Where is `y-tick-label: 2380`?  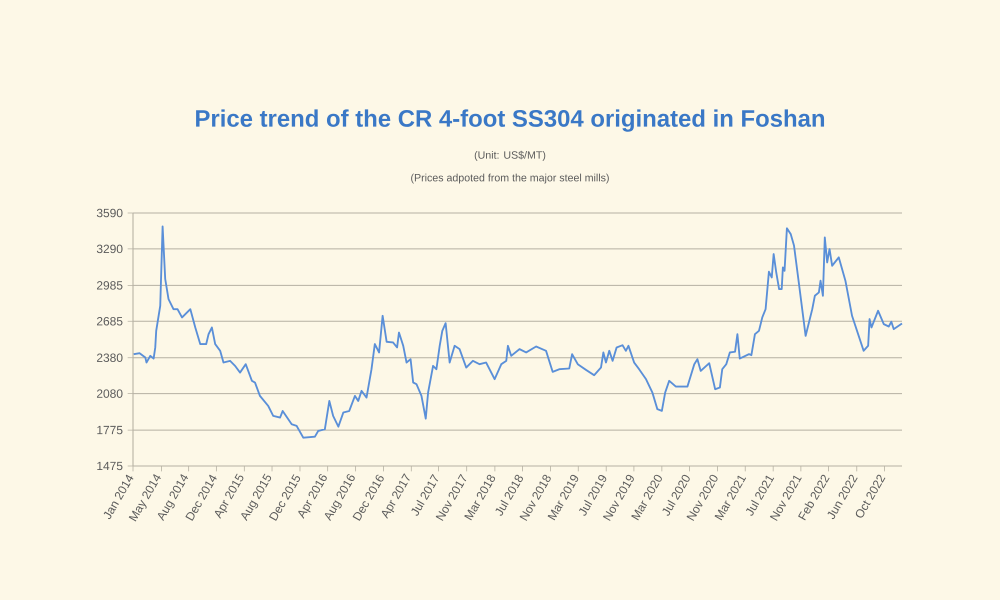 y-tick-label: 2380 is located at coordinates (109, 358).